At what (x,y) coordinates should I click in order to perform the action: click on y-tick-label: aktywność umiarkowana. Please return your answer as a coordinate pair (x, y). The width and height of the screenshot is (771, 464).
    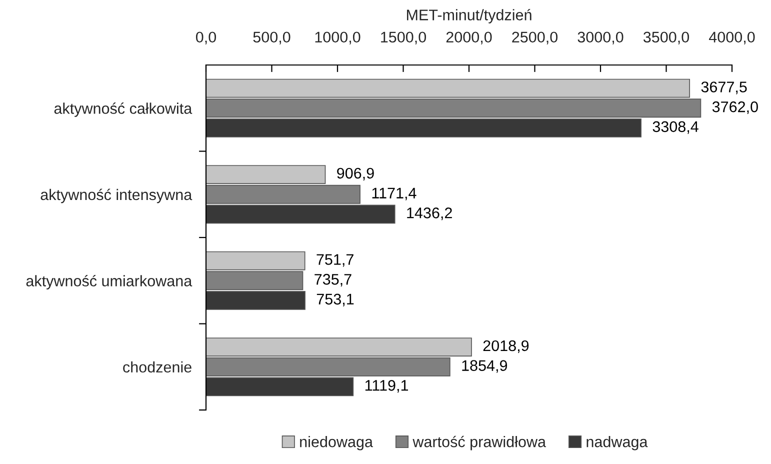
    Looking at the image, I should click on (109, 282).